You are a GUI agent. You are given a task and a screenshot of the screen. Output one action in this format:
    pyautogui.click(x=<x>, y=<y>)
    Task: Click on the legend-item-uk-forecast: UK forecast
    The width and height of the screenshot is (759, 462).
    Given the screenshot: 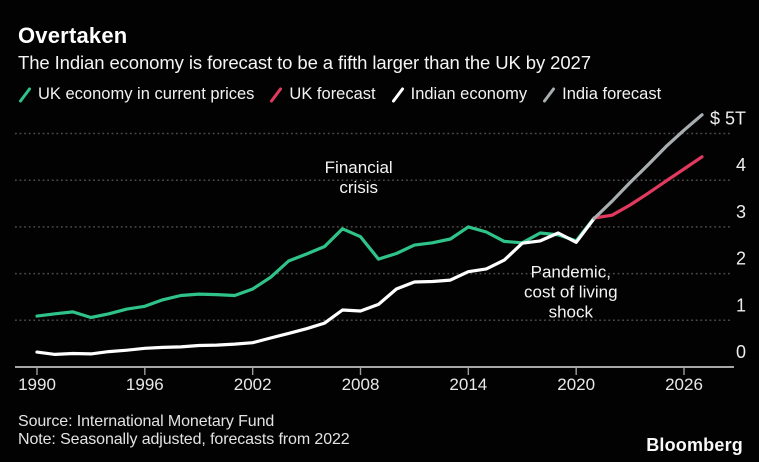 What is the action you would take?
    pyautogui.click(x=322, y=94)
    